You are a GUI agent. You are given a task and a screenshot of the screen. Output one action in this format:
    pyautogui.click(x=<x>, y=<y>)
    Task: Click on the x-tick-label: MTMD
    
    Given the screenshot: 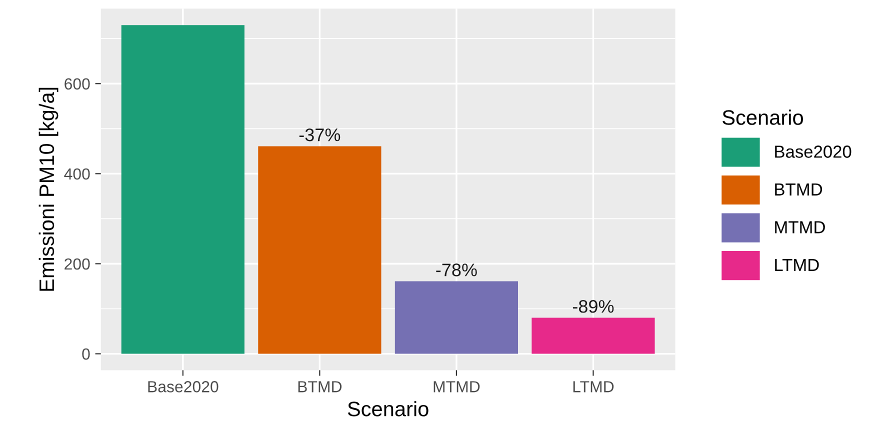 What is the action you would take?
    pyautogui.click(x=457, y=386)
    